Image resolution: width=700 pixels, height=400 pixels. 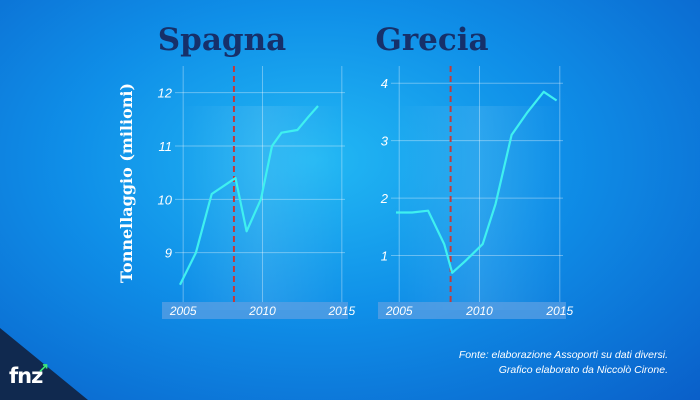 What do you see at coordinates (384, 83) in the screenshot?
I see `grecia-ytick-label: 4` at bounding box center [384, 83].